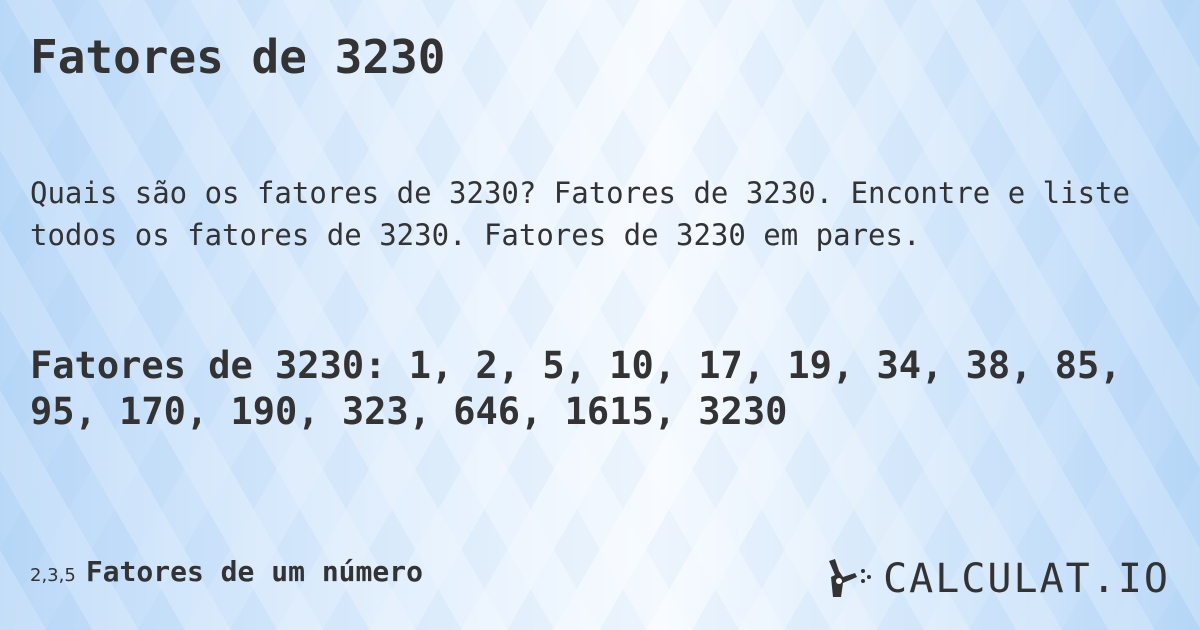  Describe the element at coordinates (238, 57) in the screenshot. I see `page-title: Fatores de 3230` at that location.